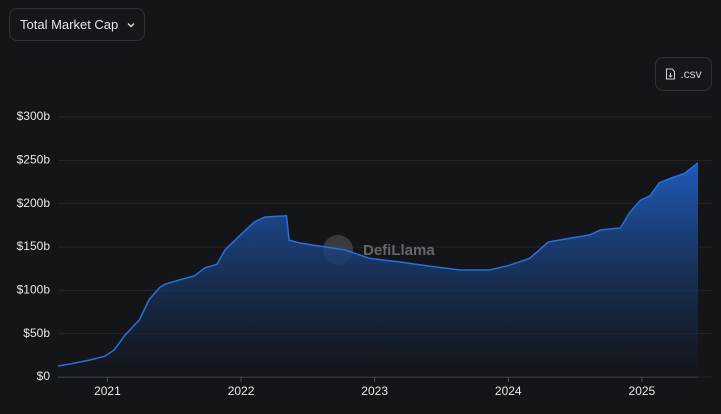 The image size is (721, 414). Describe the element at coordinates (69, 24) in the screenshot. I see `dropdown-label: Total Market Cap` at that location.